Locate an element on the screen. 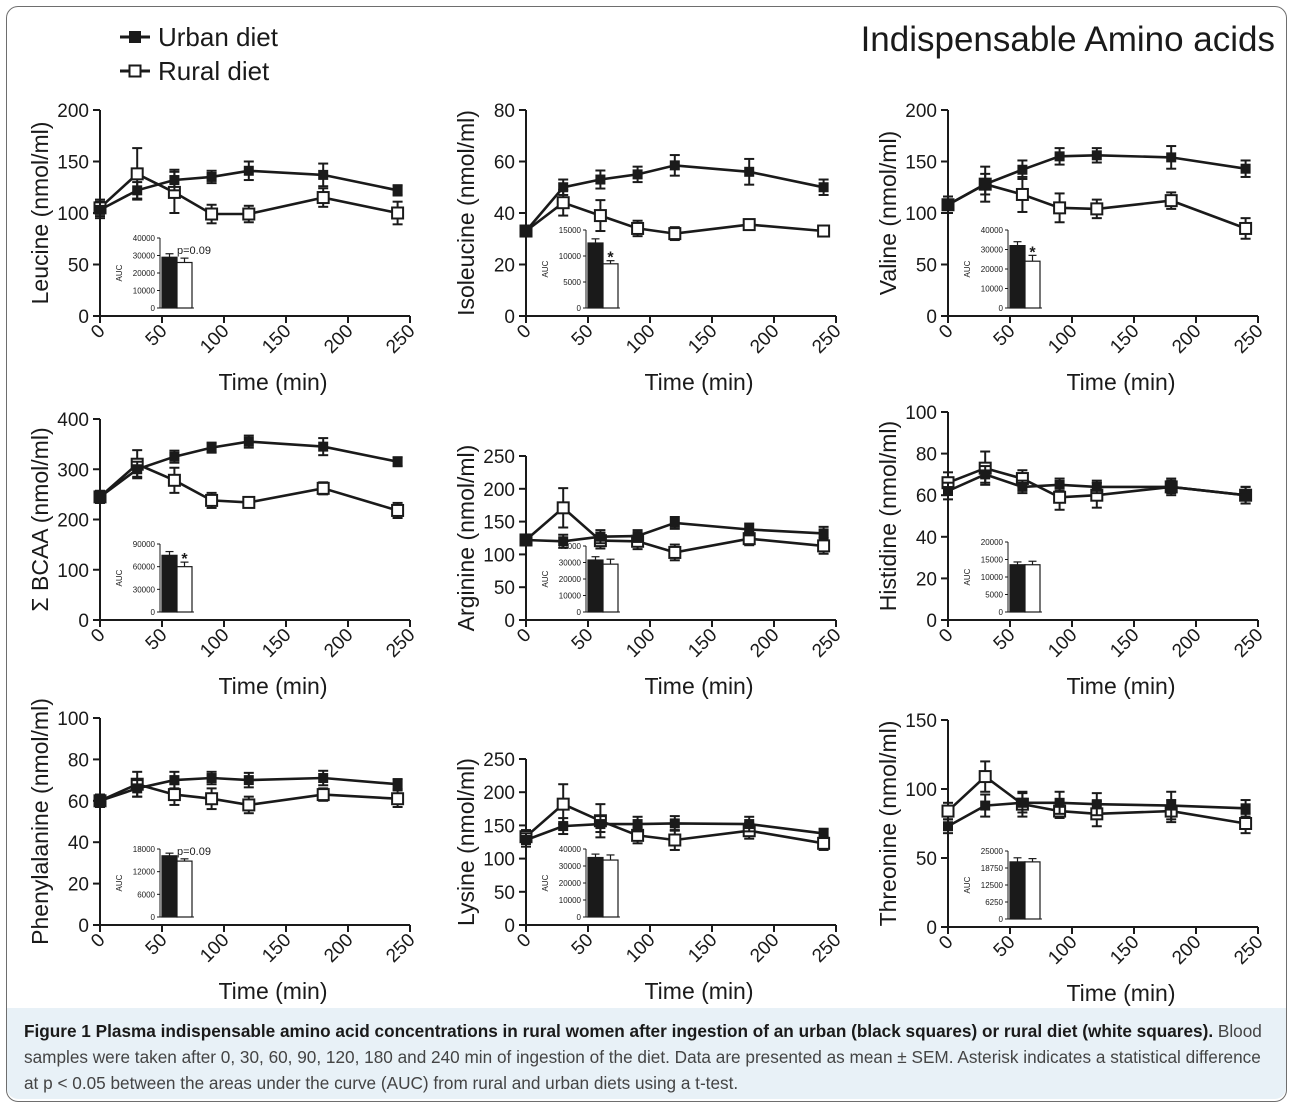  inset-y-tick-label: 5000 is located at coordinates (994, 595).